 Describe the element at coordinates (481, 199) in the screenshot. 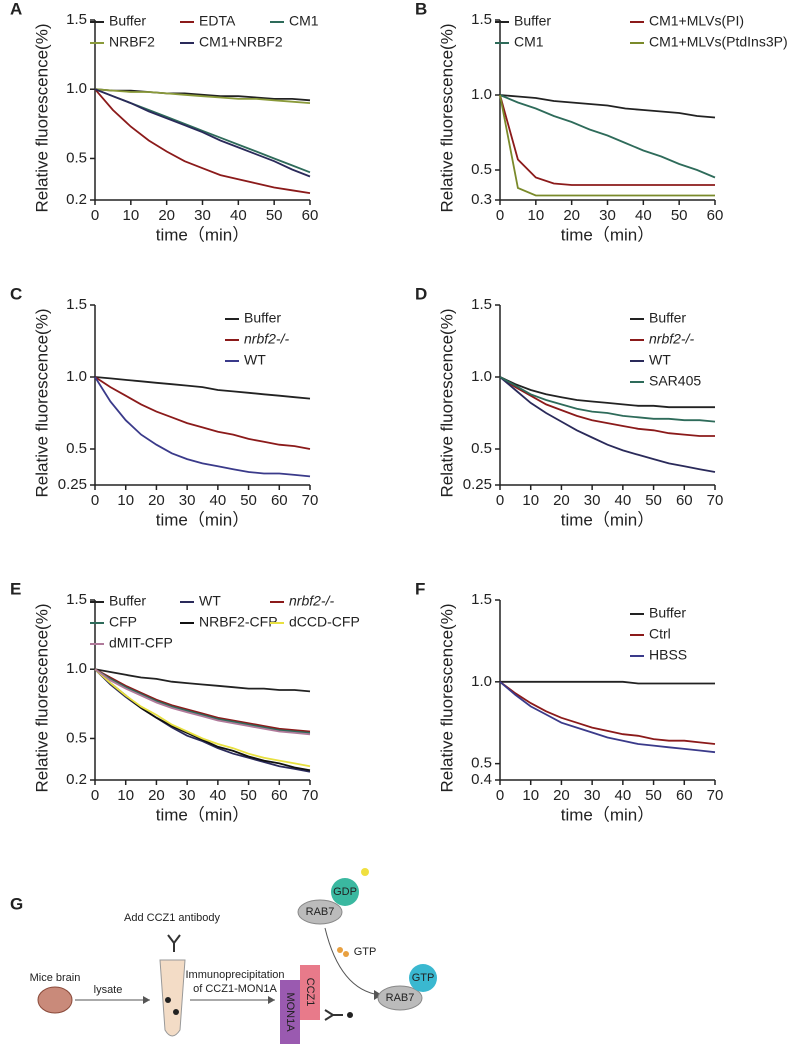

I see `y-tick-label: 0.3` at that location.